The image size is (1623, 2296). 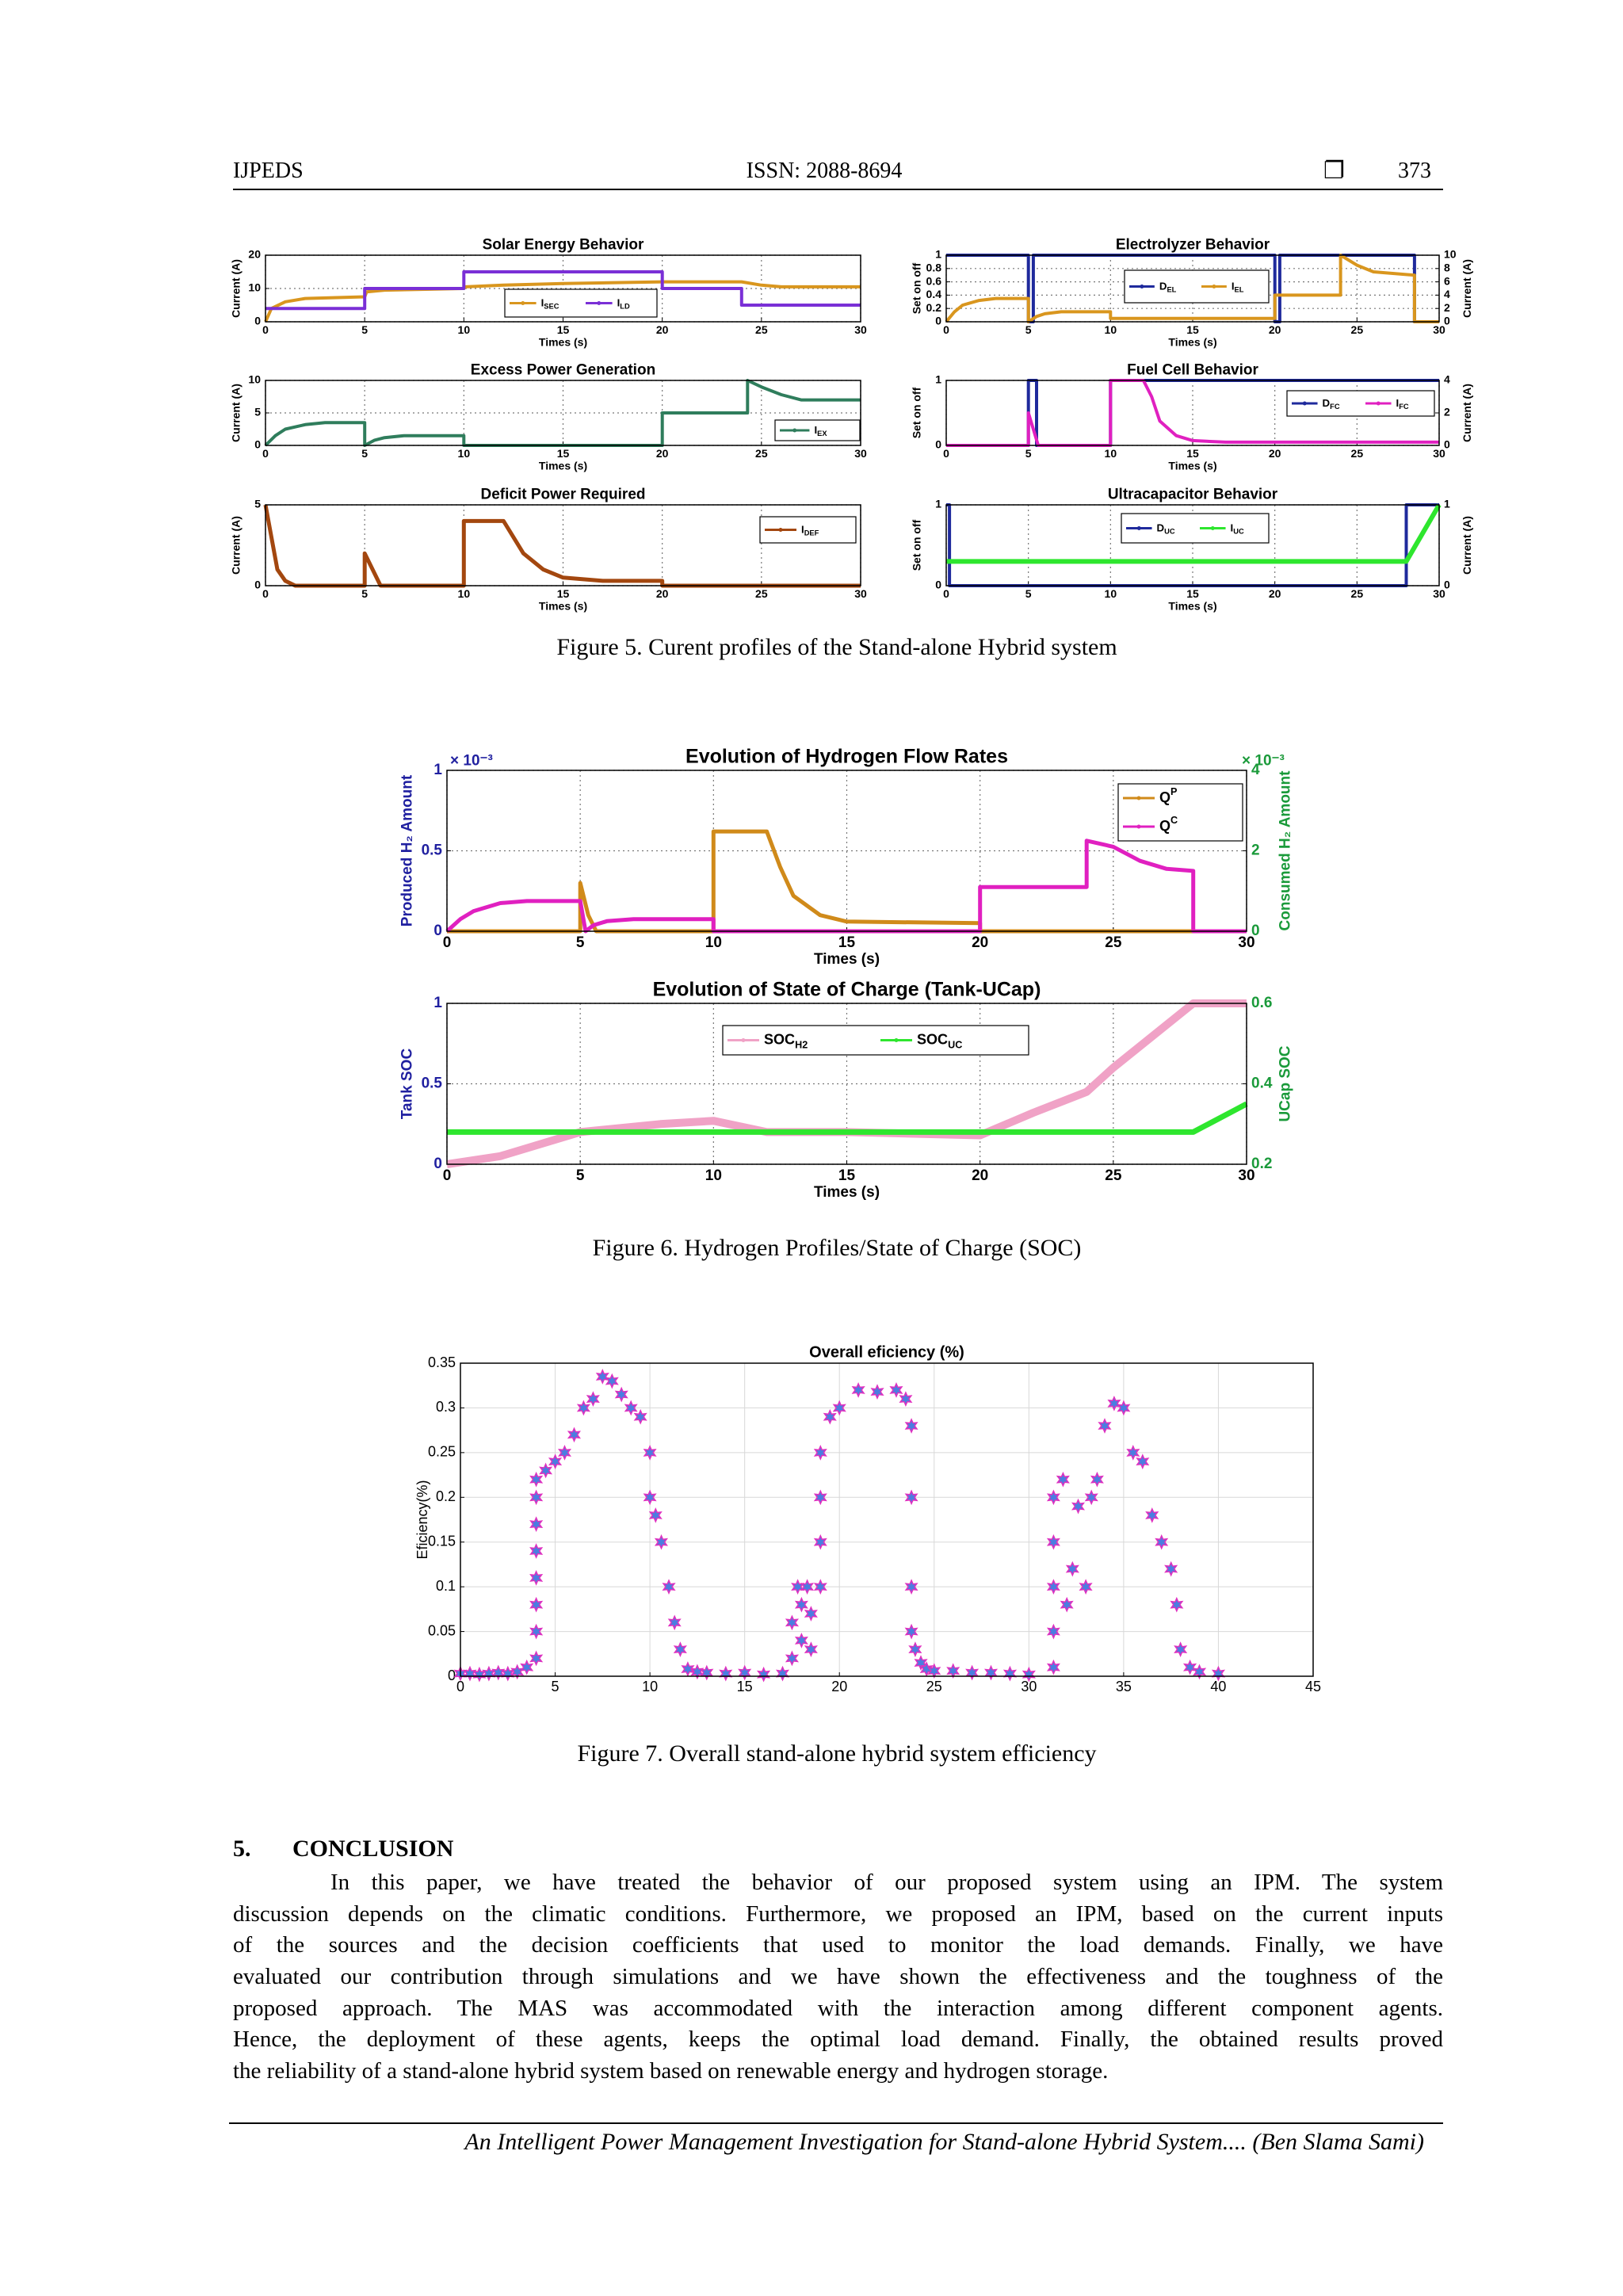 I want to click on legend-box, so click(x=1180, y=812).